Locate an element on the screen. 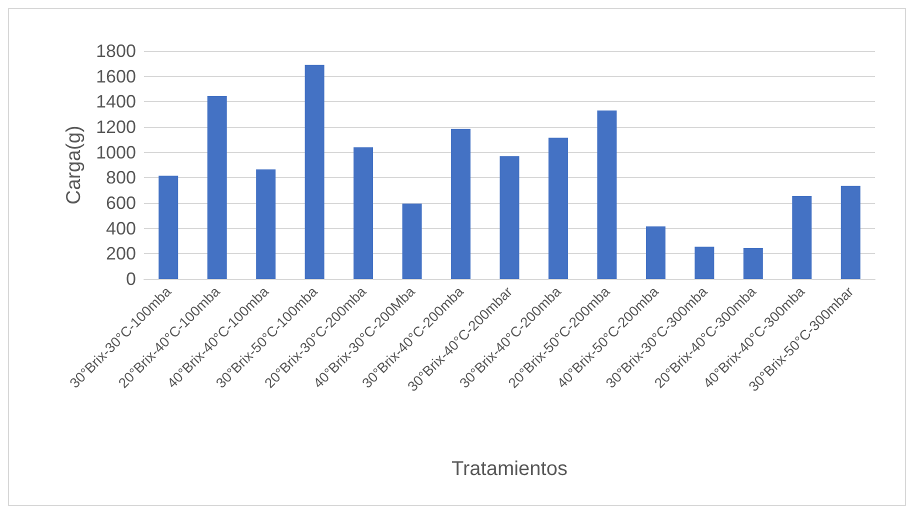 The width and height of the screenshot is (914, 514). y-tick-label: 0 is located at coordinates (131, 279).